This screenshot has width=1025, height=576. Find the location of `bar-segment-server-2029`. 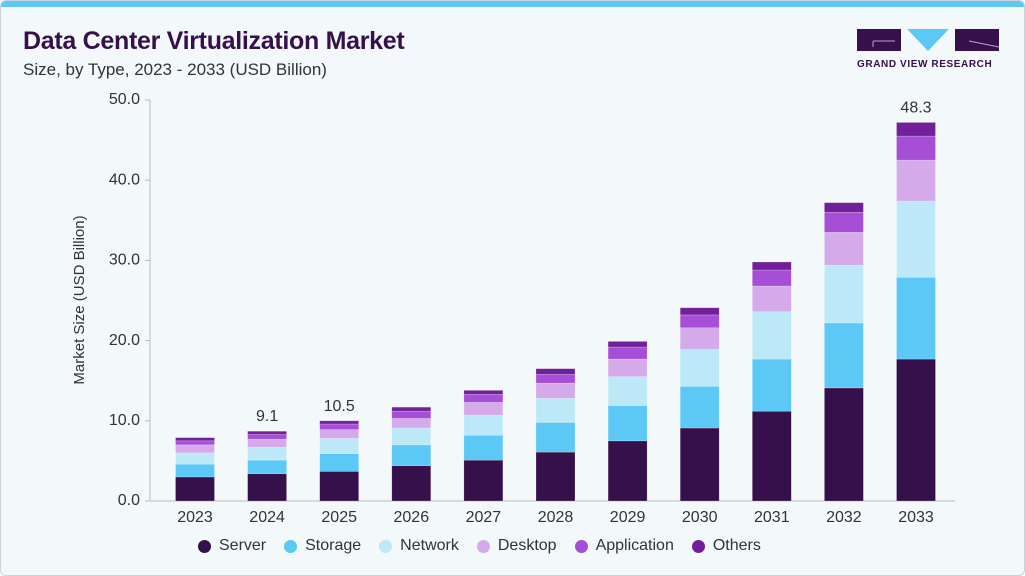

bar-segment-server-2029 is located at coordinates (627, 471).